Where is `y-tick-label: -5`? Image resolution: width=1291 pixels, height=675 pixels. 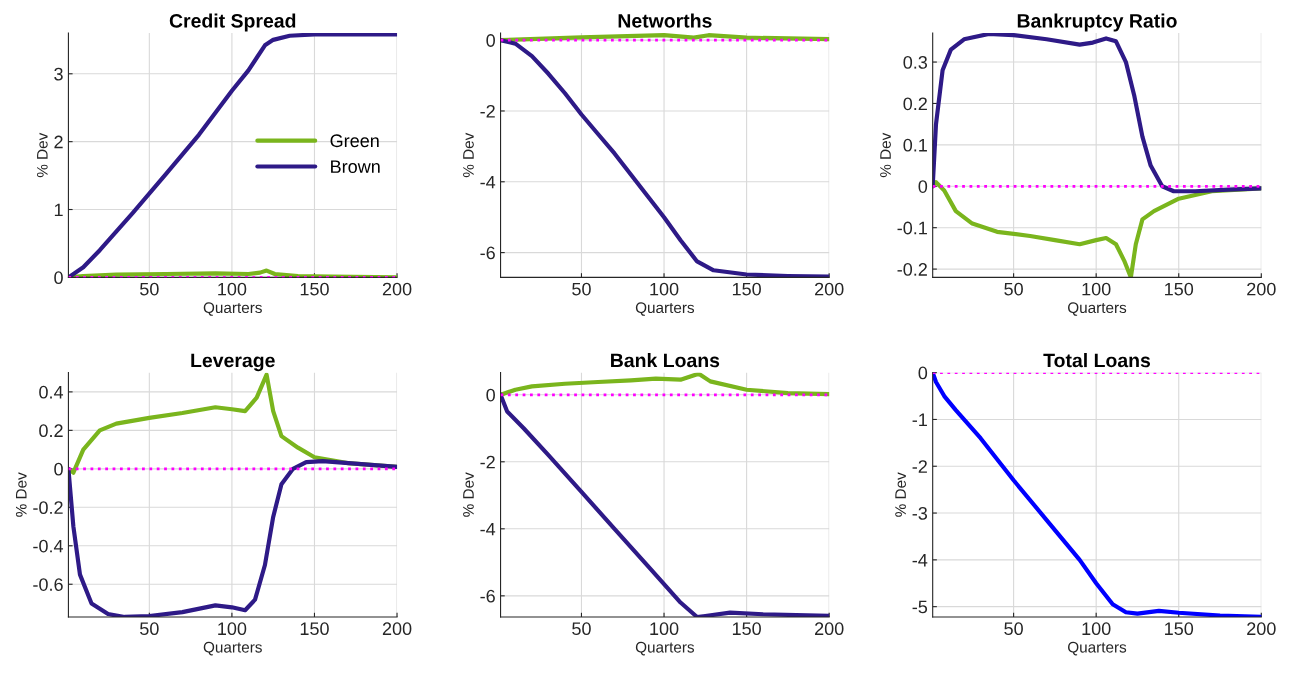 y-tick-label: -5 is located at coordinates (920, 607).